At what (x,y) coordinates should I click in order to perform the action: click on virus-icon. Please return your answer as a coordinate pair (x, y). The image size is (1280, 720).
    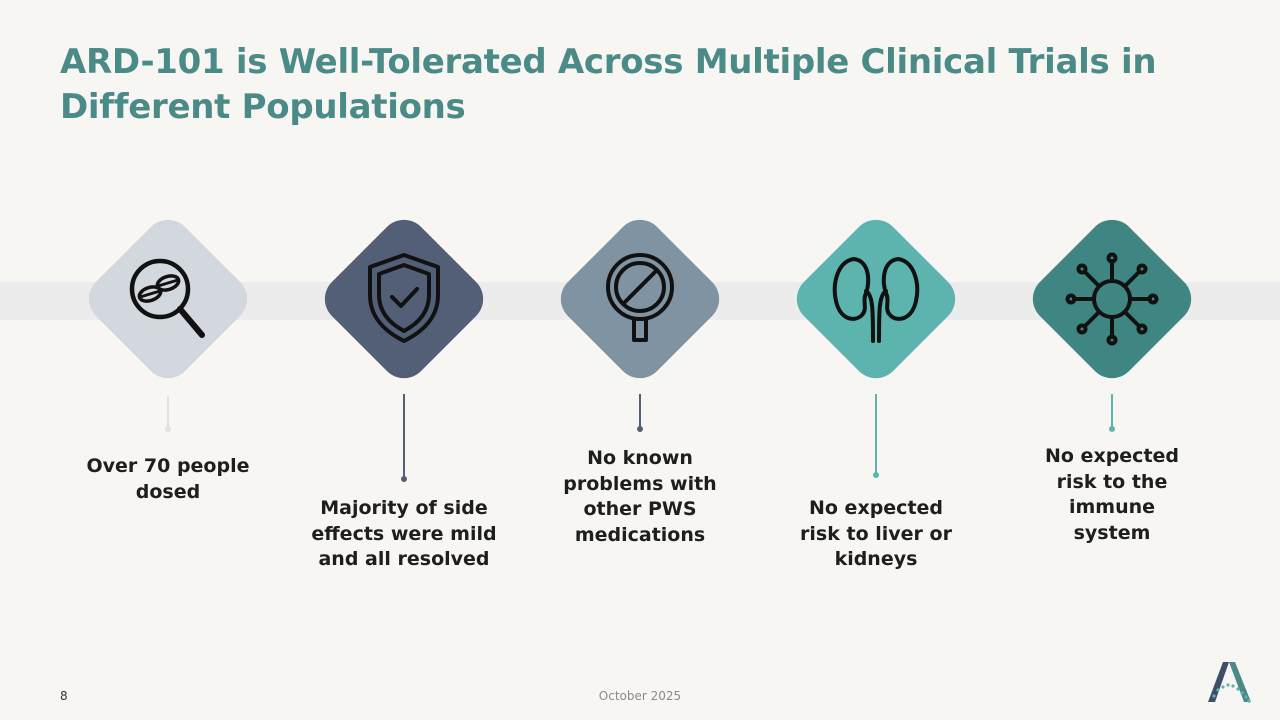
    Looking at the image, I should click on (1112, 299).